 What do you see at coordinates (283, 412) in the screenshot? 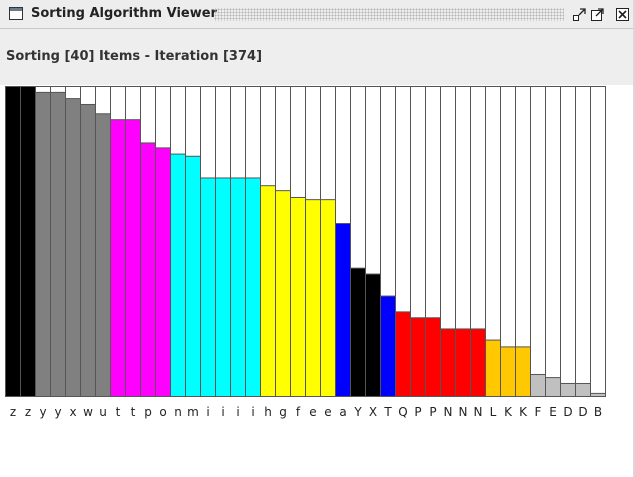
I see `bar-label: g` at bounding box center [283, 412].